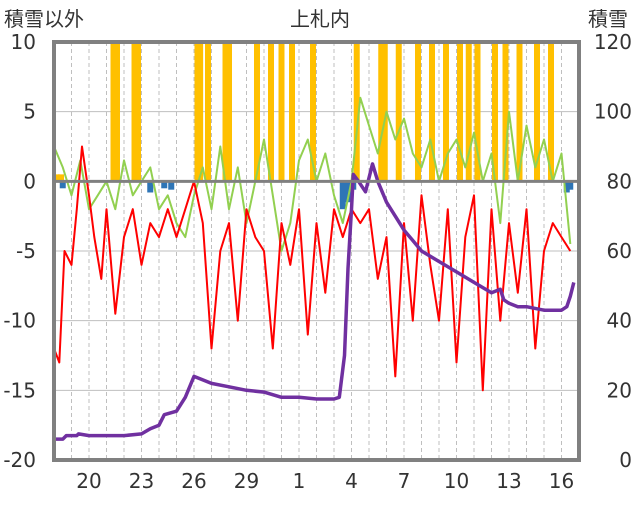 The image size is (636, 505). What do you see at coordinates (351, 481) in the screenshot?
I see `x-tick-label: 4` at bounding box center [351, 481].